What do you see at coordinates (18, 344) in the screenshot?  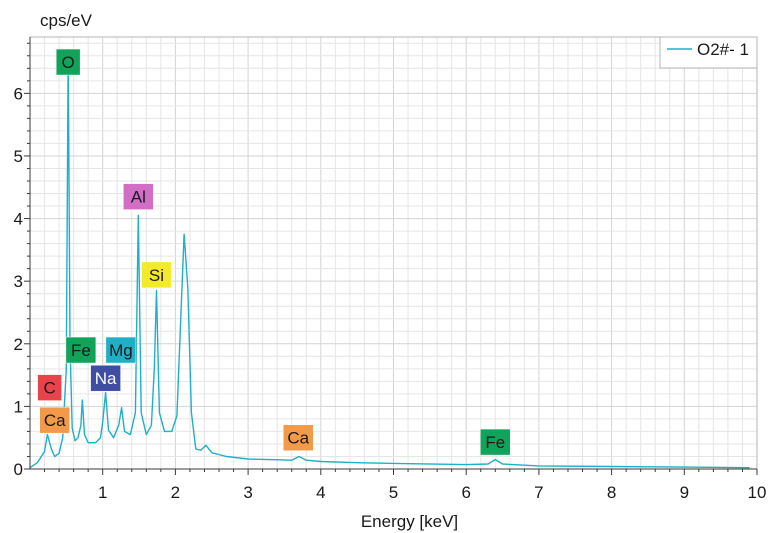 I see `y-tick-label: 2` at bounding box center [18, 344].